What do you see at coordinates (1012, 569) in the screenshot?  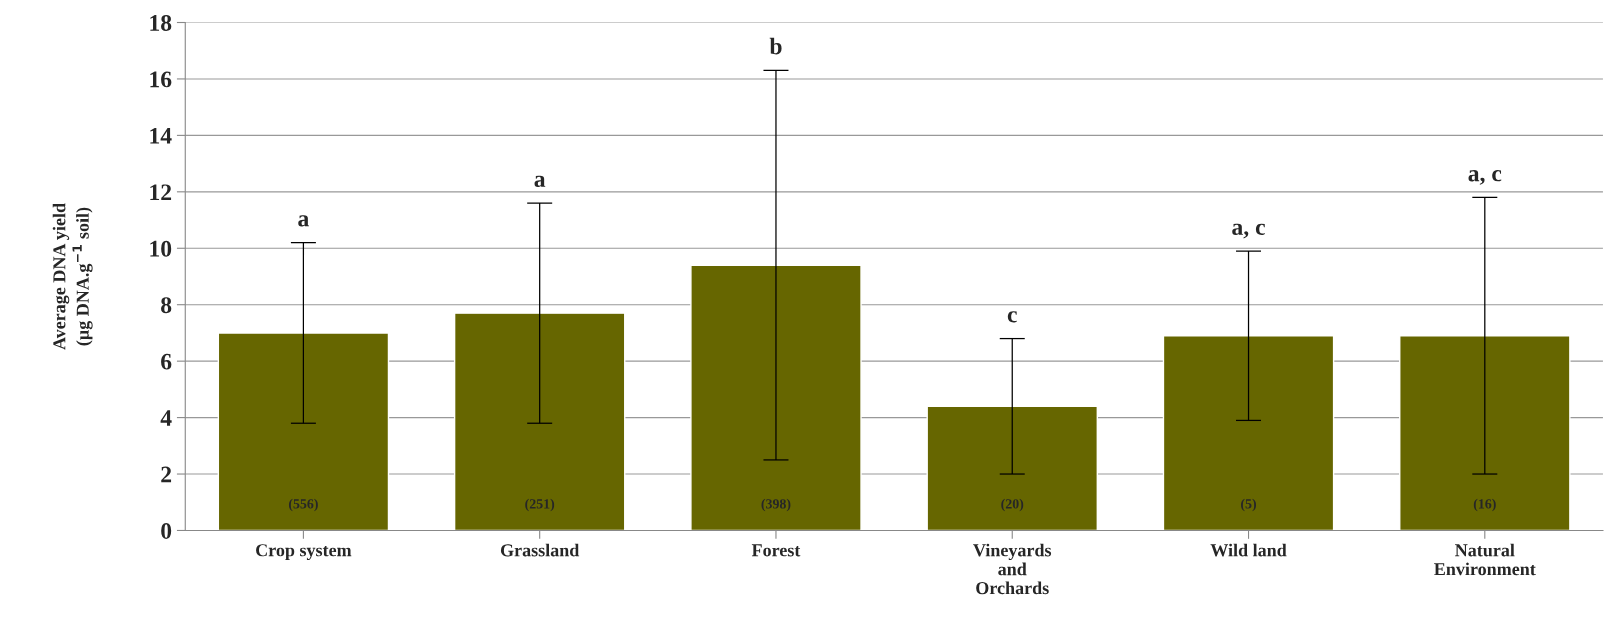 I see `x-tick-label: Vineyards and Orchards` at bounding box center [1012, 569].